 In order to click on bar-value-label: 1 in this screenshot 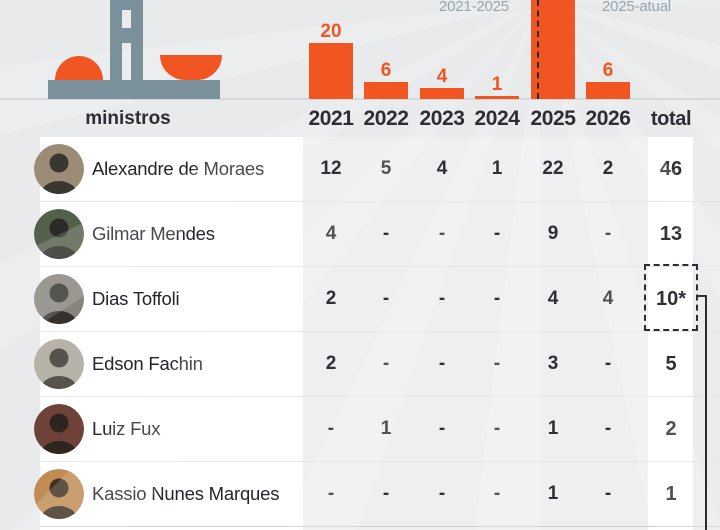, I will do `click(497, 84)`.